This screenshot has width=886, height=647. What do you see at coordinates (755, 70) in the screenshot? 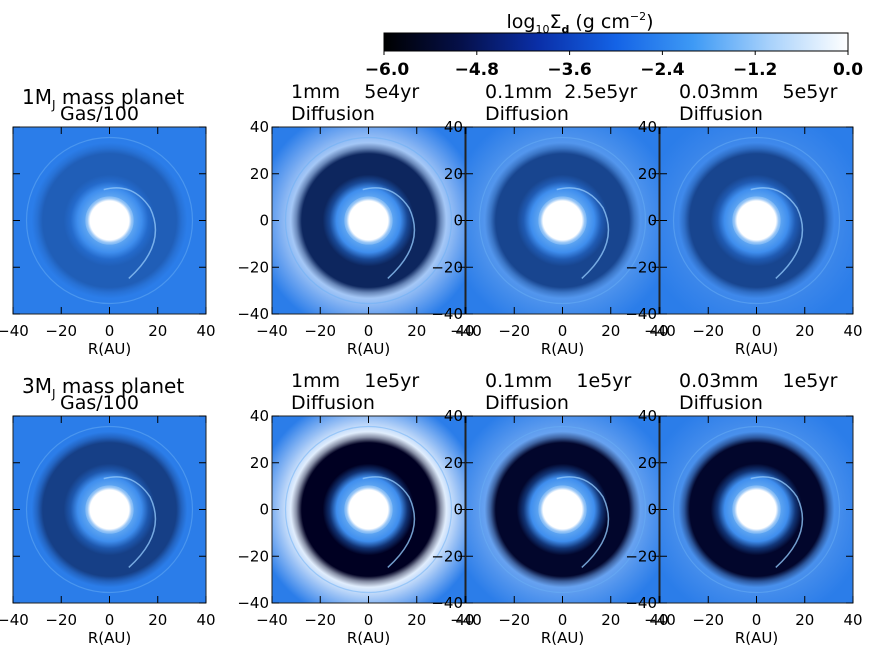
I see `colorbar-tick-label: −1.2` at bounding box center [755, 70].